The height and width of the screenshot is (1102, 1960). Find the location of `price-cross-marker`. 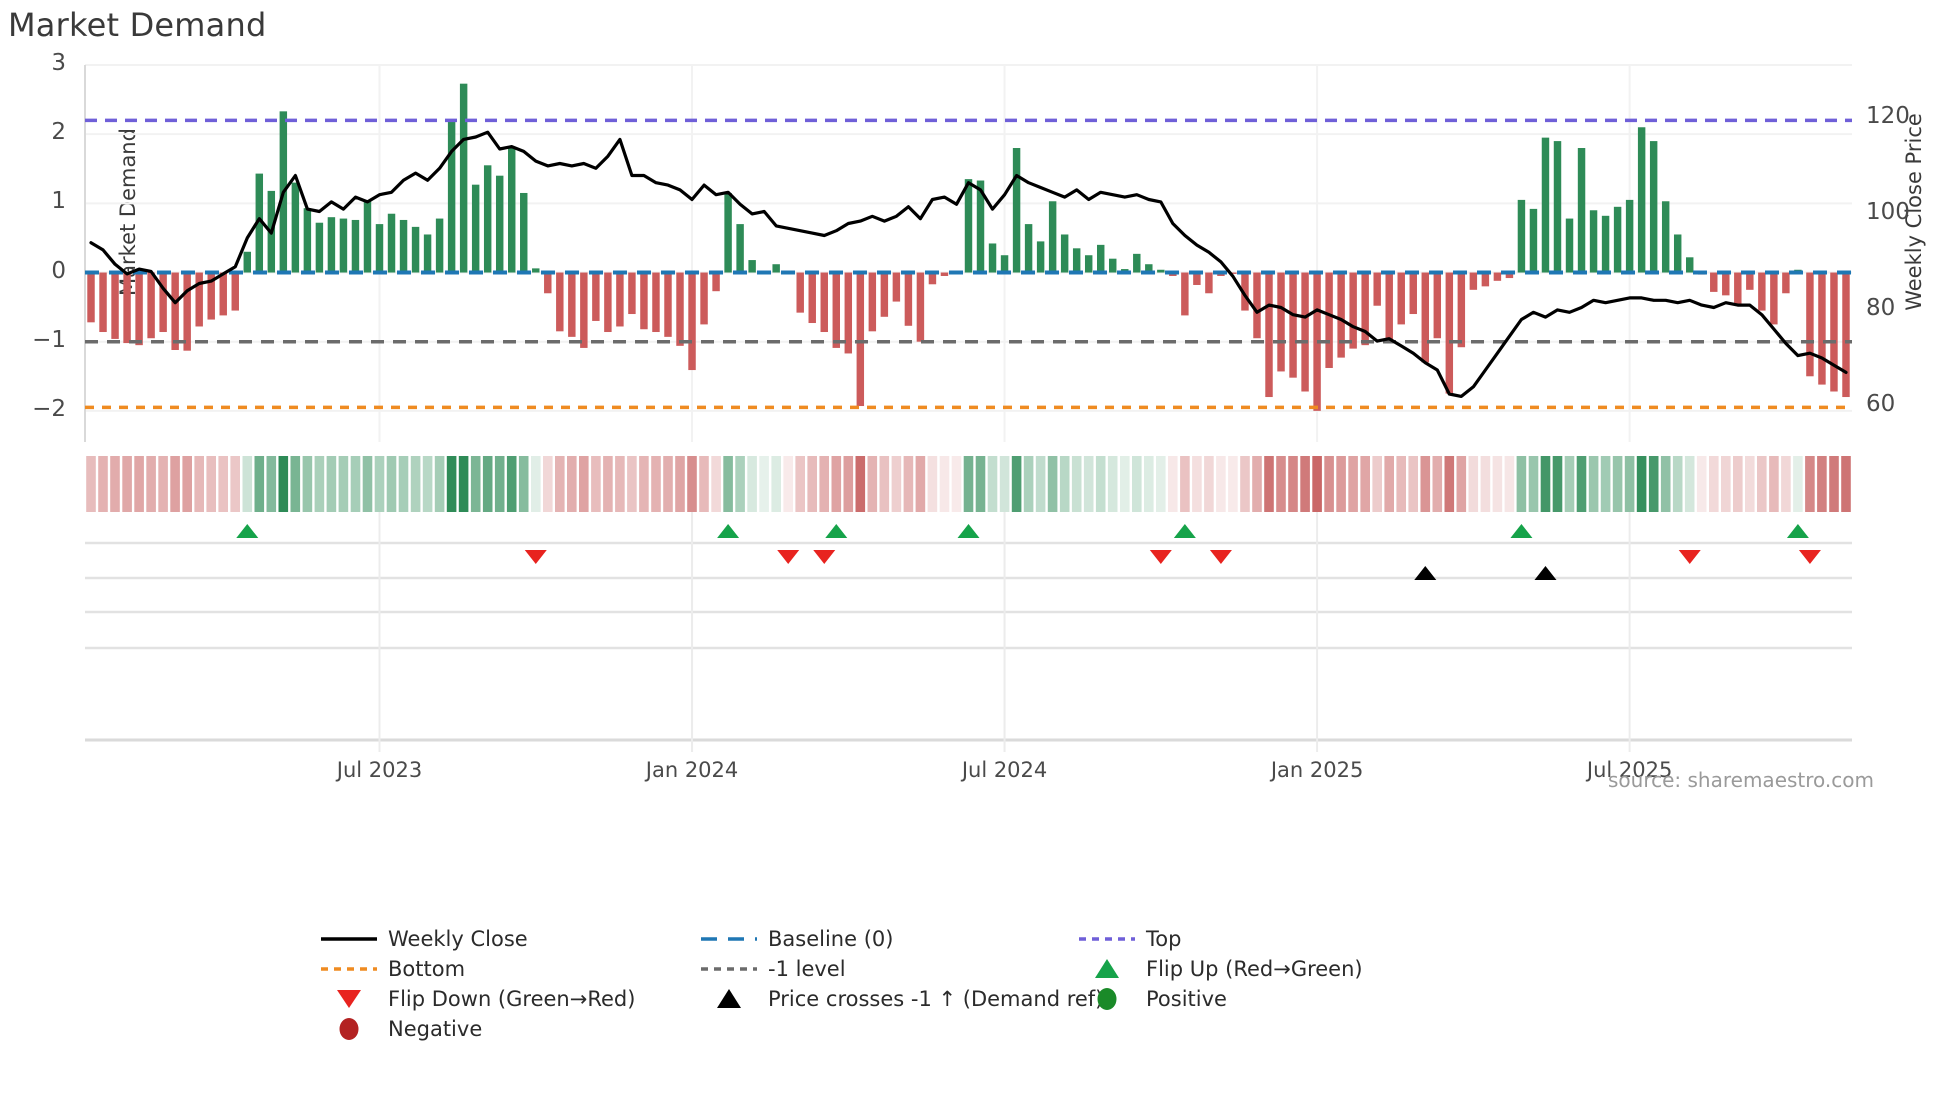

price-cross-marker is located at coordinates (1545, 573).